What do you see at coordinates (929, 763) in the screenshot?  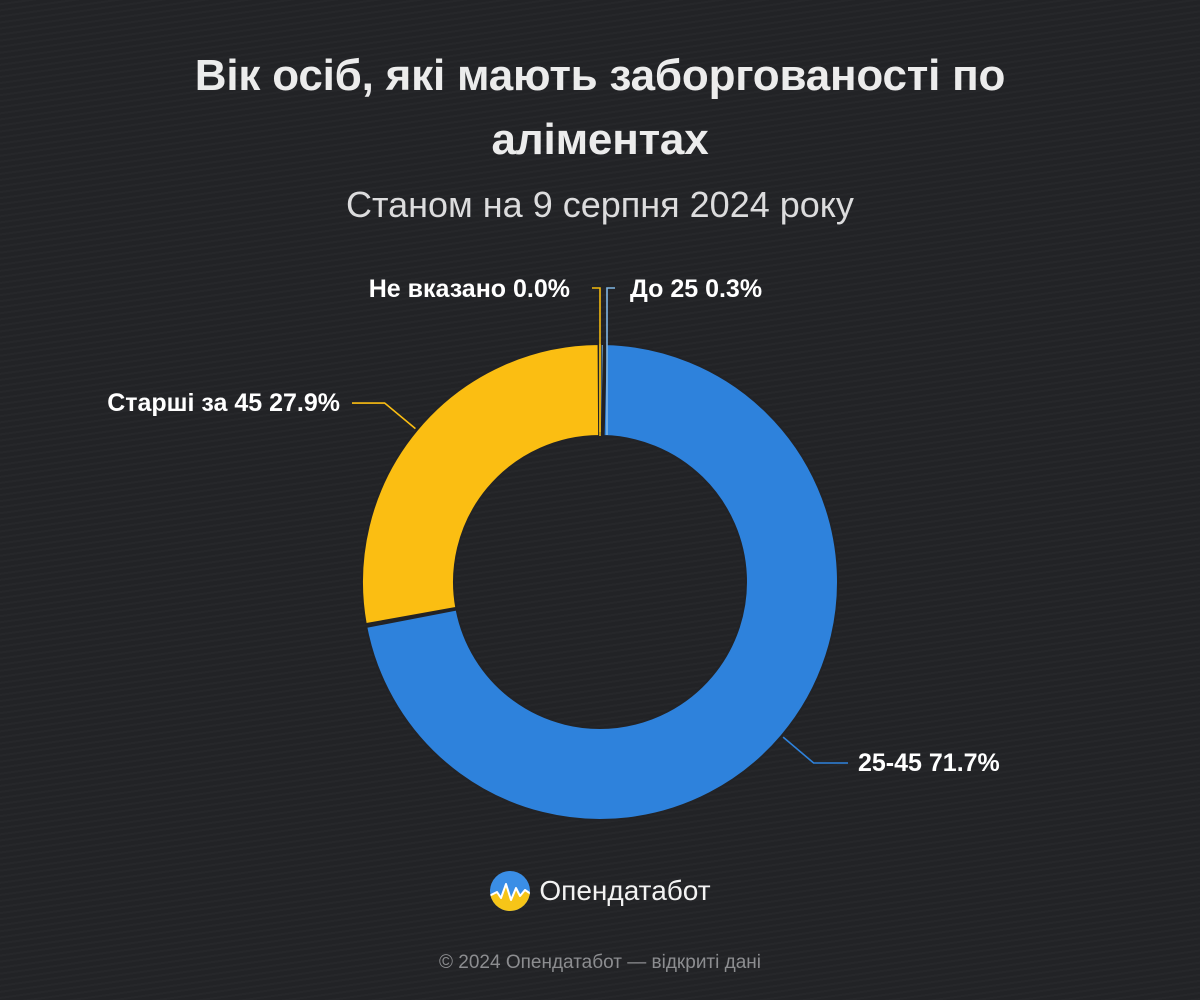 I see `slice-label-25-45: 25-45 71.7%` at bounding box center [929, 763].